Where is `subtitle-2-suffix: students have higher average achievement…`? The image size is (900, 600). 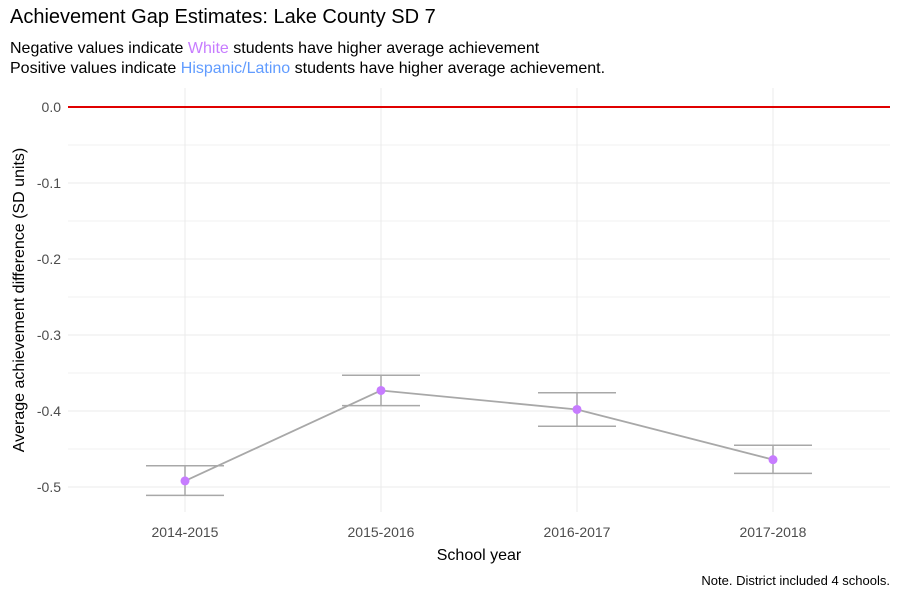
subtitle-2-suffix: students have higher average achievement… is located at coordinates (448, 68).